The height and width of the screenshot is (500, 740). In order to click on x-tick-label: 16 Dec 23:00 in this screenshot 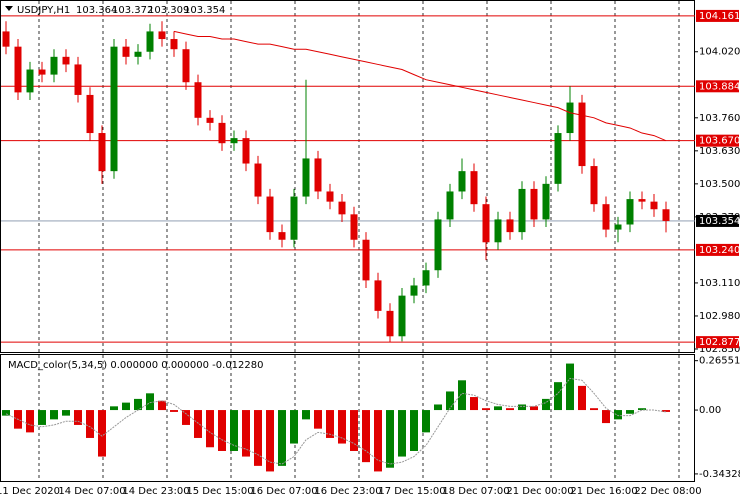, I will do `click(347, 491)`.